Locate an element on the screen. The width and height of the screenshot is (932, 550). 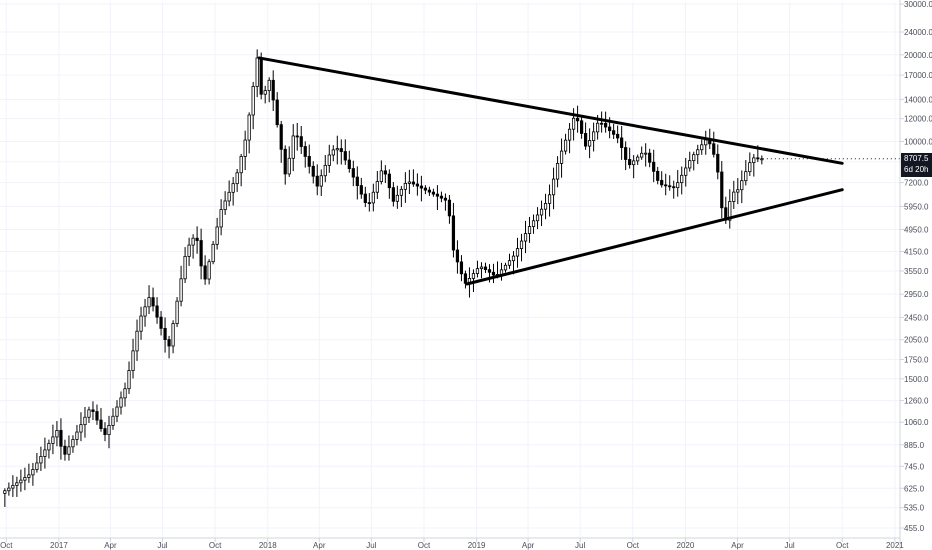
y-tick-label: 2450.0 is located at coordinates (916, 317).